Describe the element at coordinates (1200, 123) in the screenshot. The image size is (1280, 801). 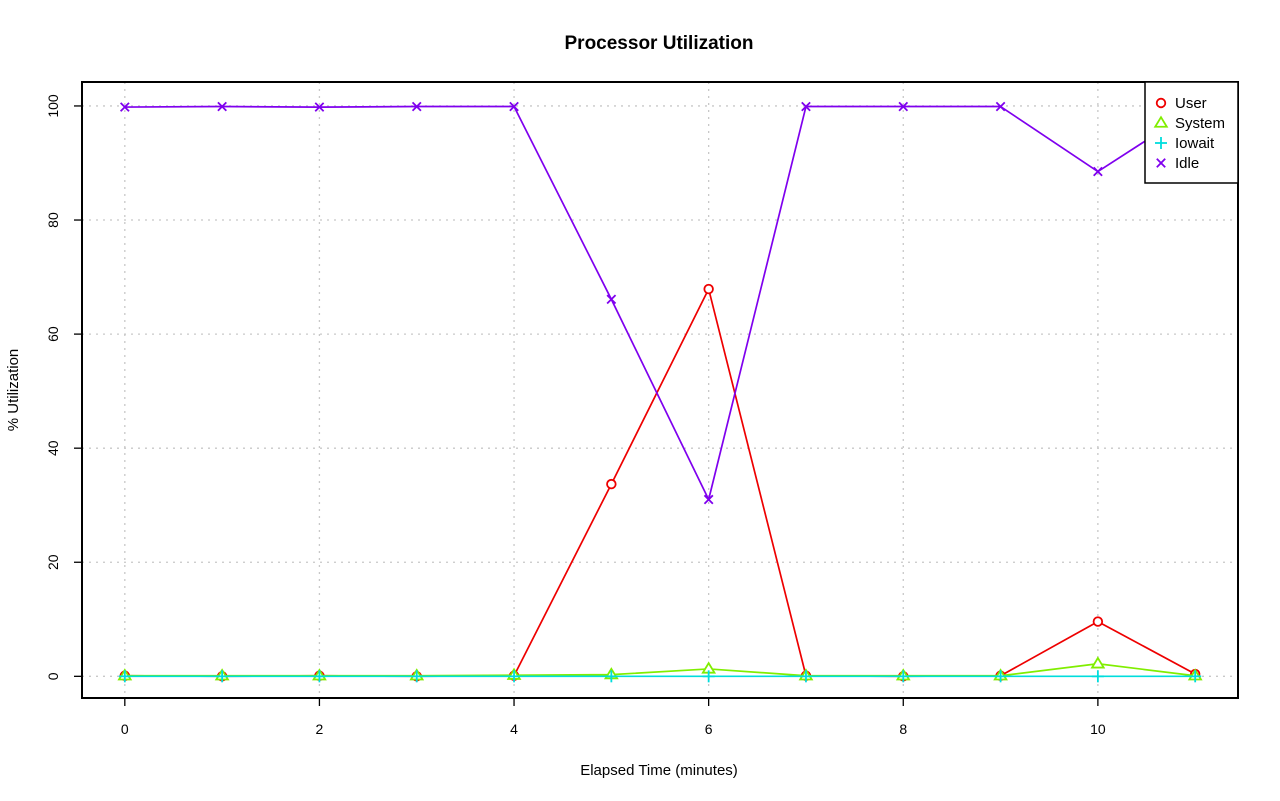
I see `legend-system-label: System` at that location.